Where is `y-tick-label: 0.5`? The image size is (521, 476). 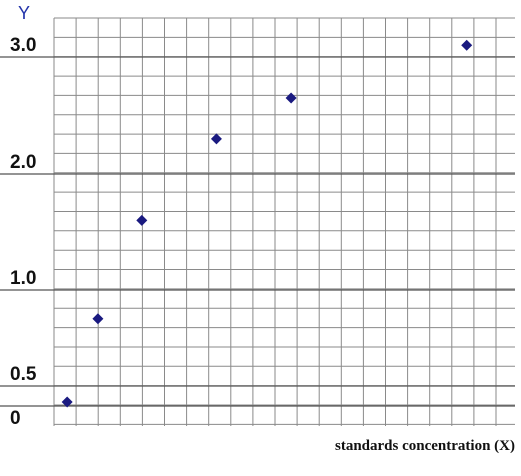
y-tick-label: 0.5 is located at coordinates (23, 374).